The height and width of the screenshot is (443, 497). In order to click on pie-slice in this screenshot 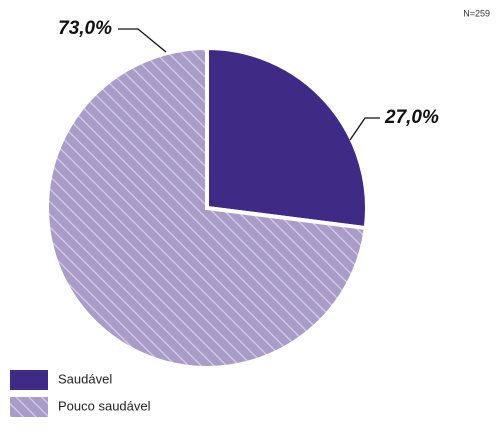, I will do `click(287, 138)`.